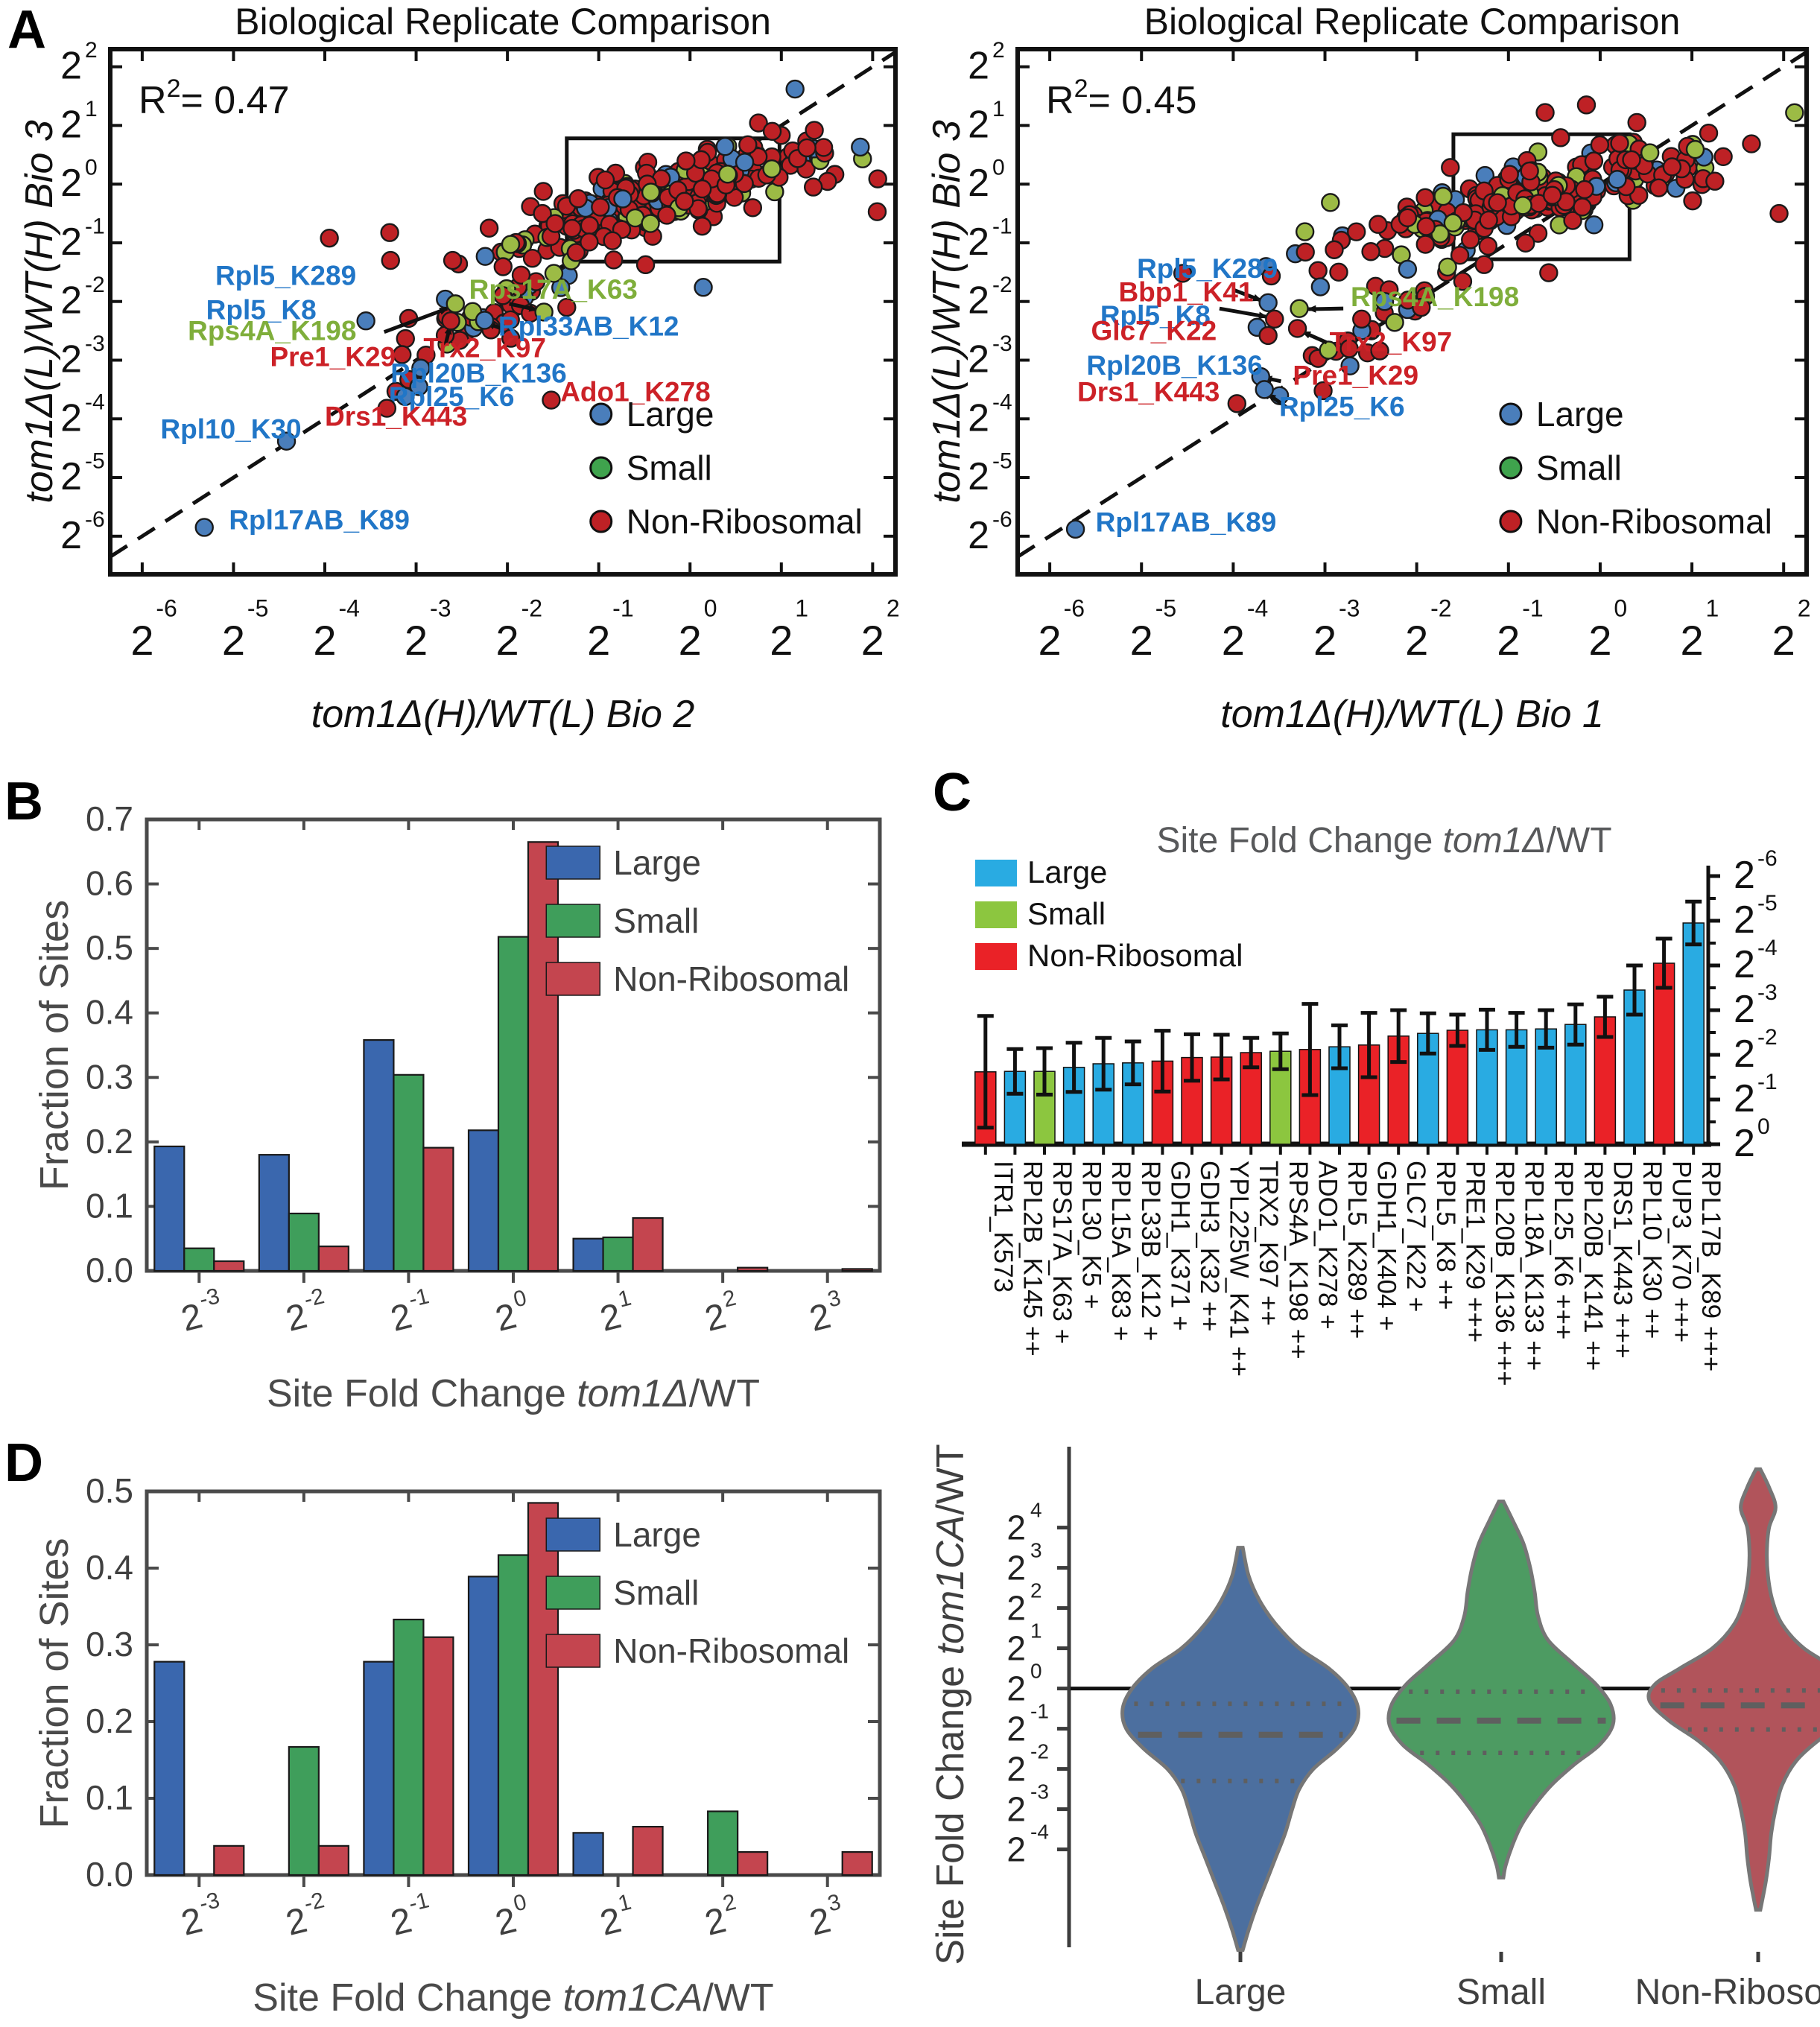  What do you see at coordinates (109, 1205) in the screenshot?
I see `svg-text: 0.1` at bounding box center [109, 1205].